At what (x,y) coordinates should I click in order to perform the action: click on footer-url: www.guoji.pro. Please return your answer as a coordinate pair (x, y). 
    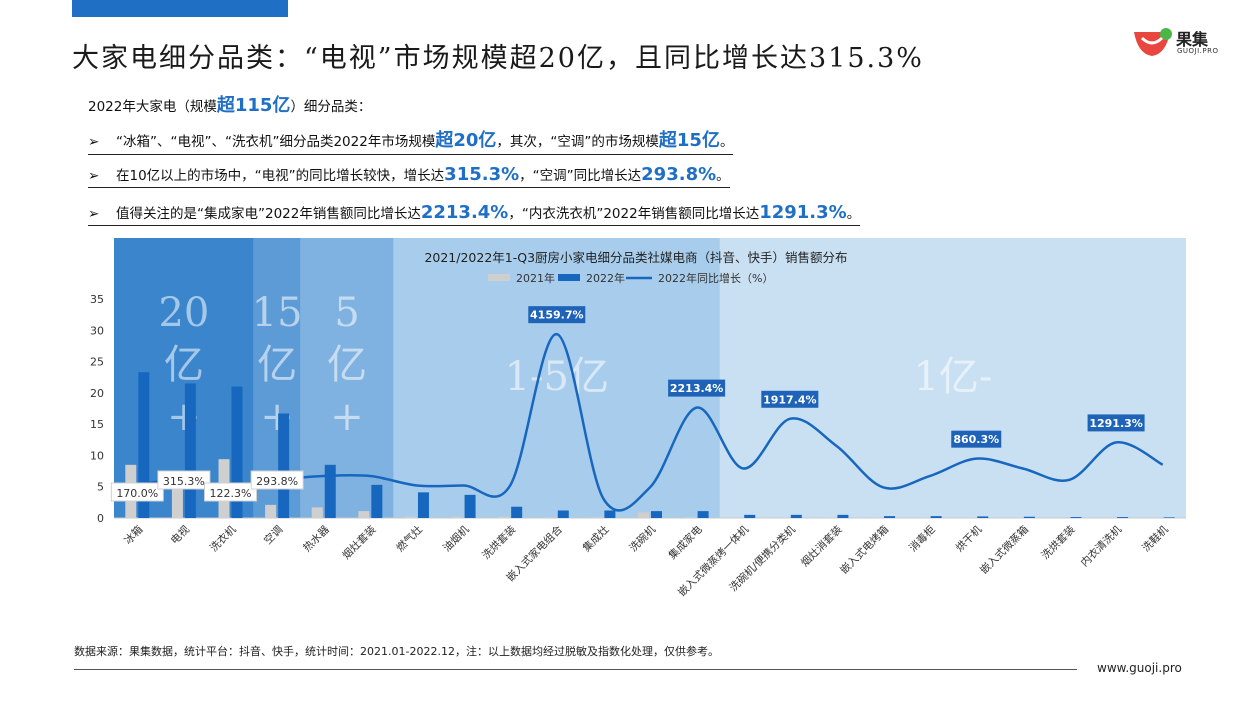
    Looking at the image, I should click on (1139, 668).